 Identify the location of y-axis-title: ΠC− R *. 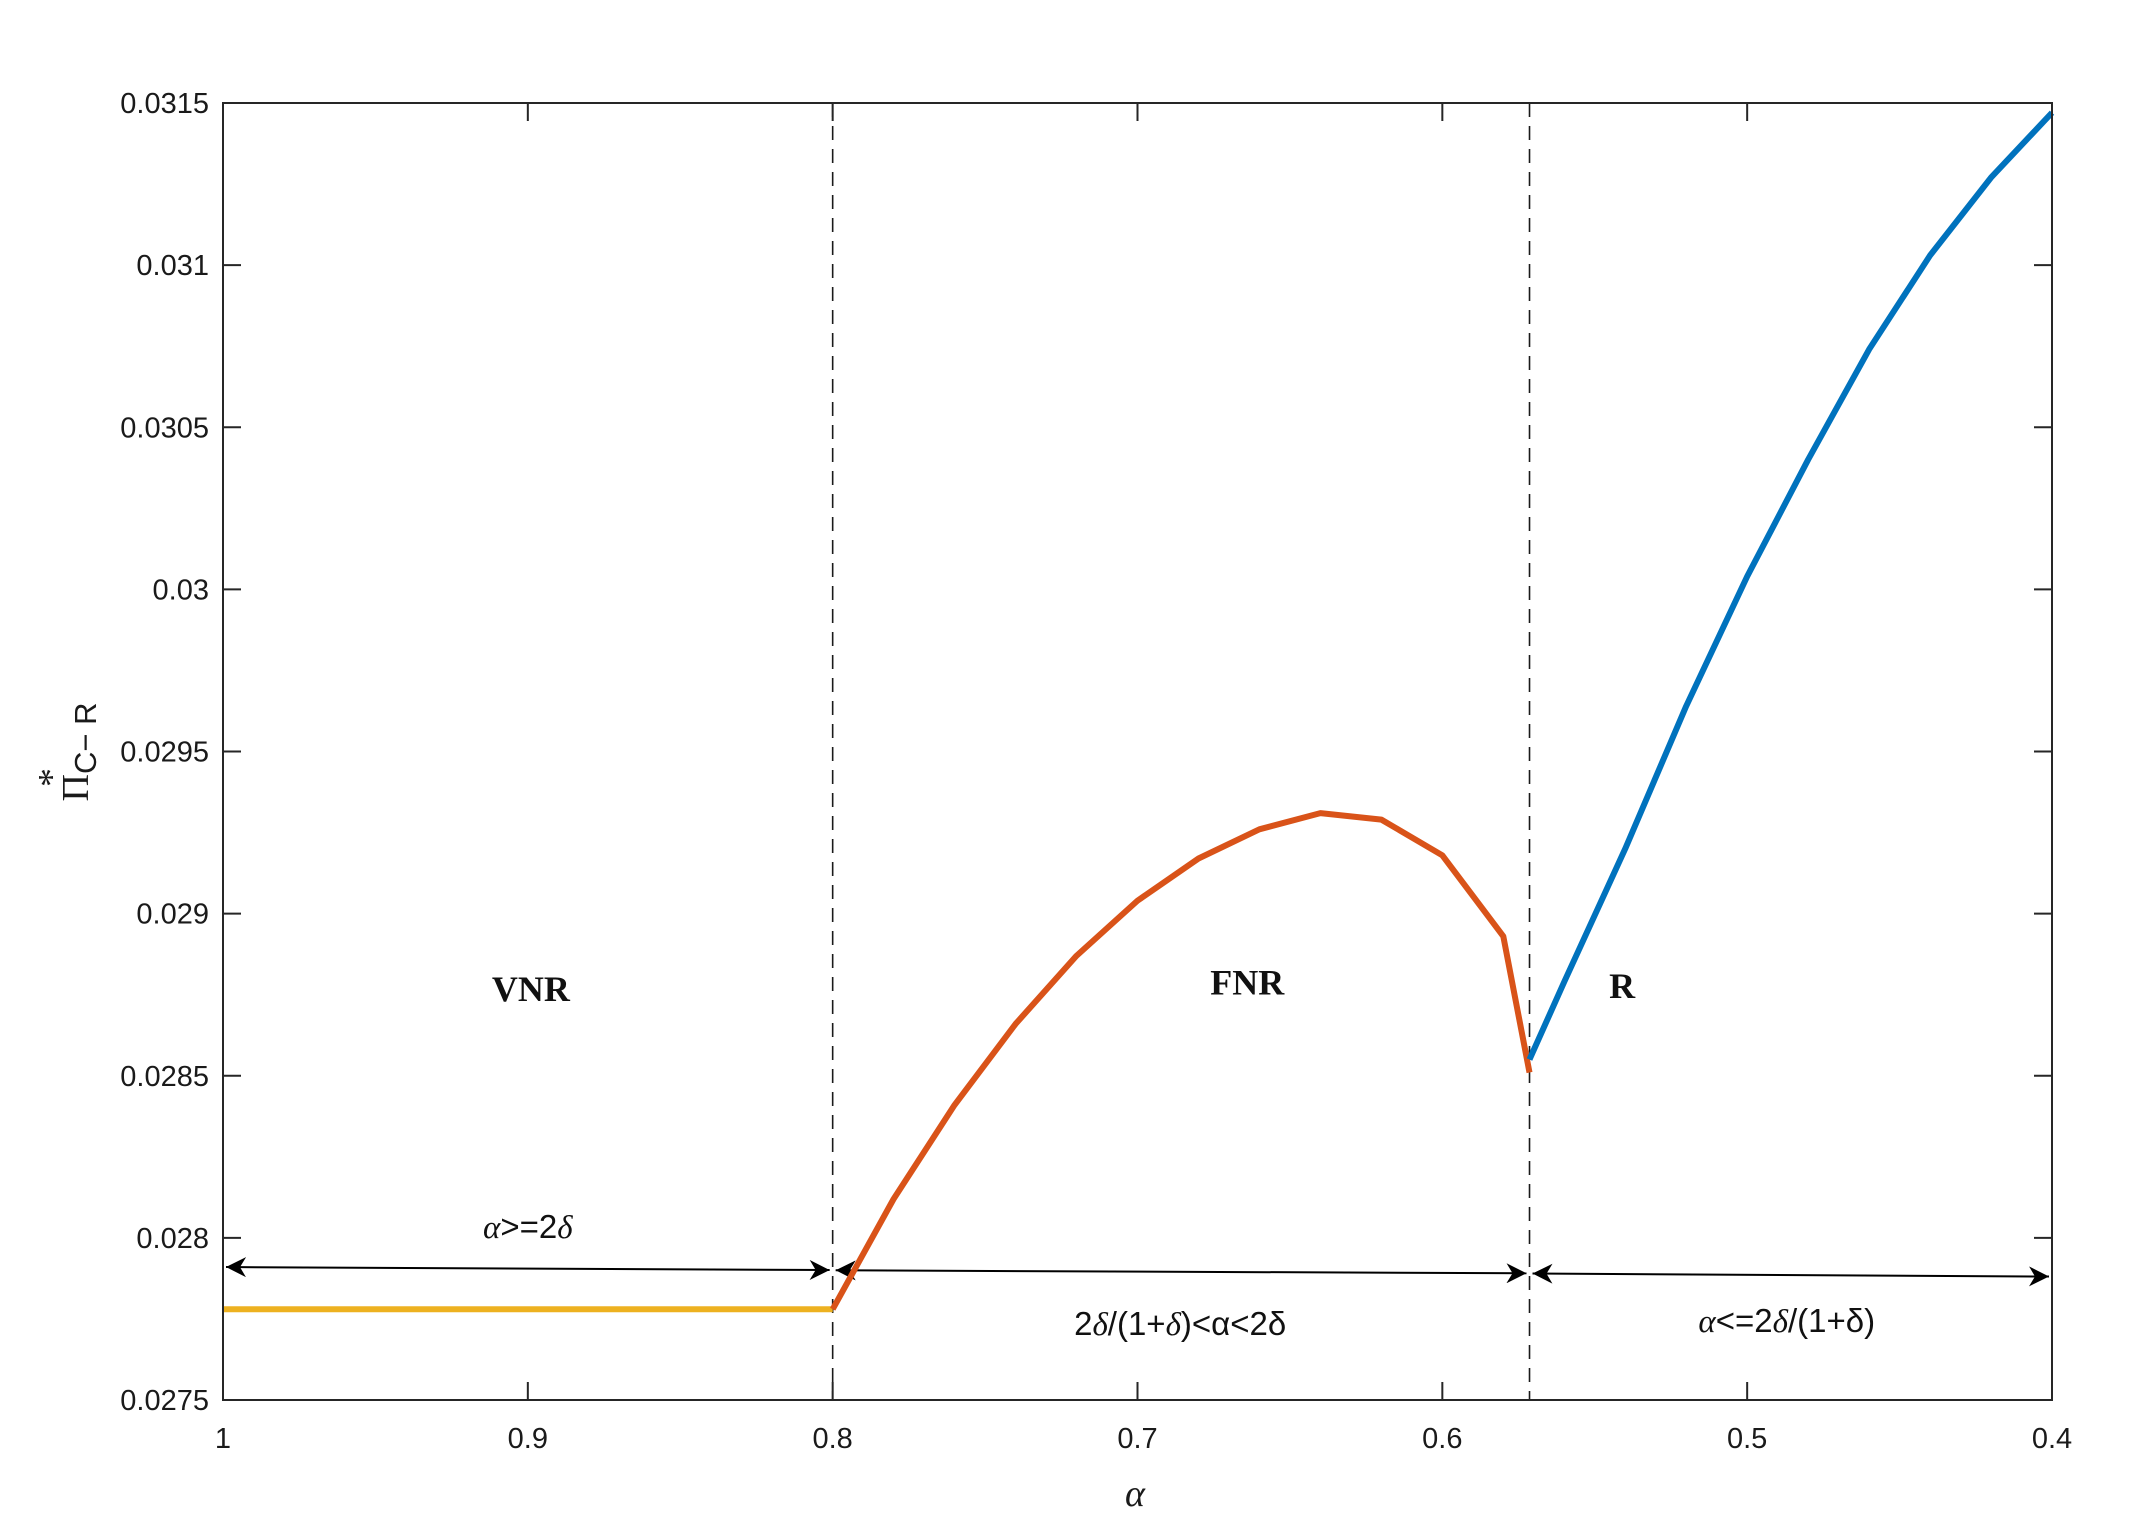
(67, 752).